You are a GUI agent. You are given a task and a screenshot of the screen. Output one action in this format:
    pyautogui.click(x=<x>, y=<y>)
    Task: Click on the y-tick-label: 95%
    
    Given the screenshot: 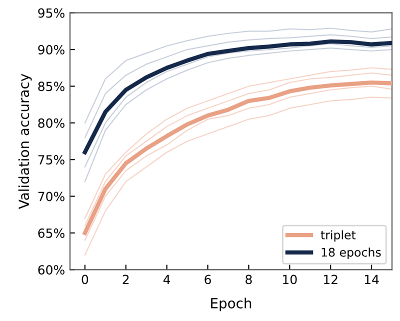 What is the action you would take?
    pyautogui.click(x=51, y=13)
    